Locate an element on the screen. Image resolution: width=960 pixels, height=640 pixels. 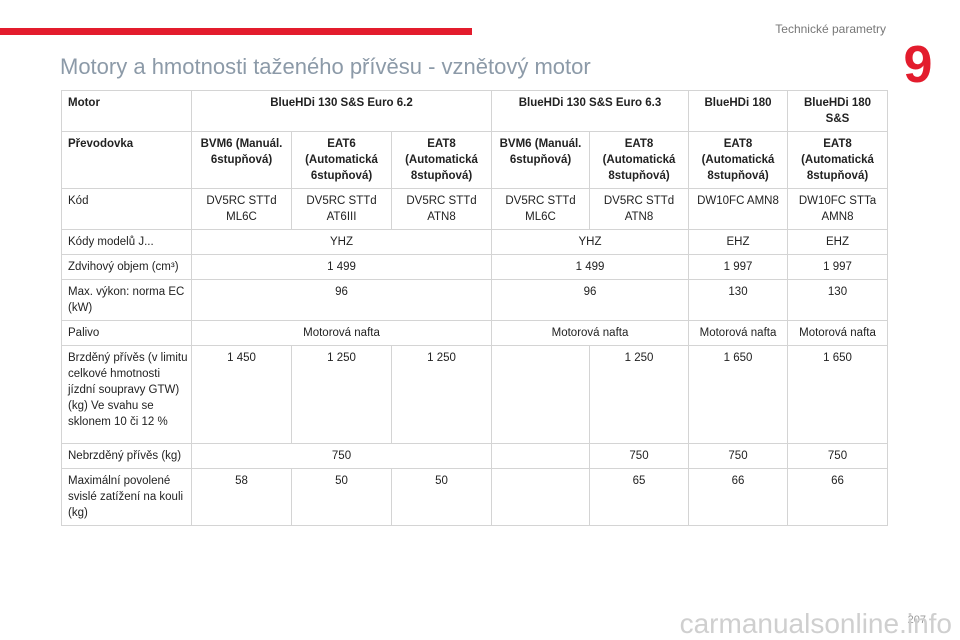
row-label: Palivo is located at coordinates (126, 333).